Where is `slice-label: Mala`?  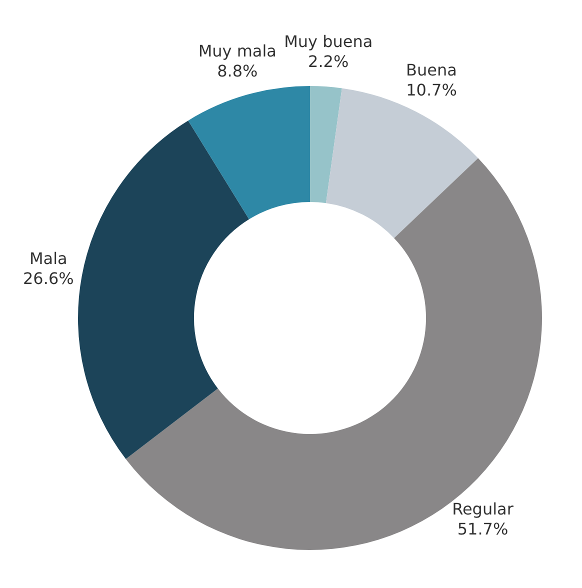
slice-label: Mala is located at coordinates (48, 258).